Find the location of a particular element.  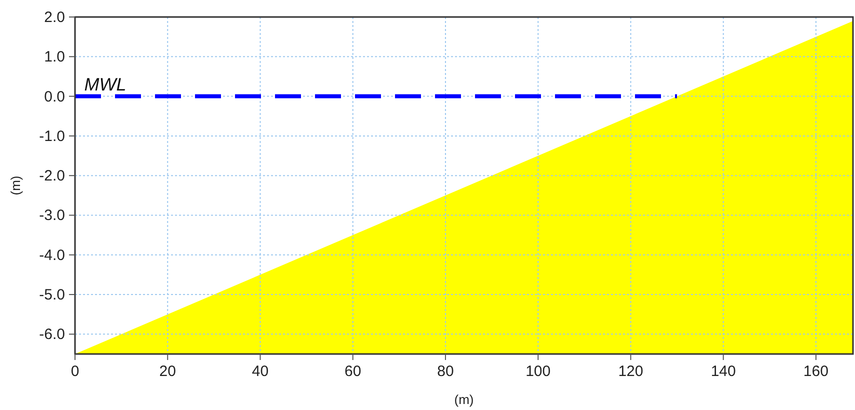

annotation: MWL is located at coordinates (105, 84).